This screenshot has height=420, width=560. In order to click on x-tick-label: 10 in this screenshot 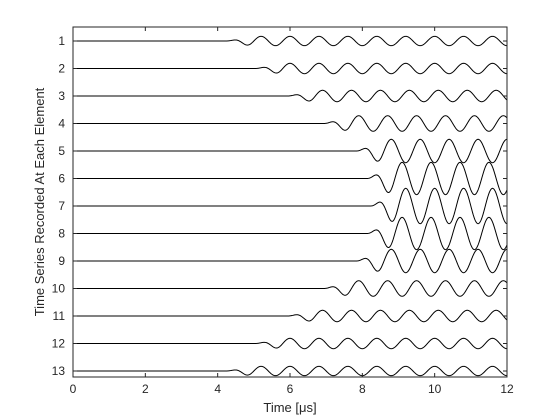, I will do `click(435, 389)`.